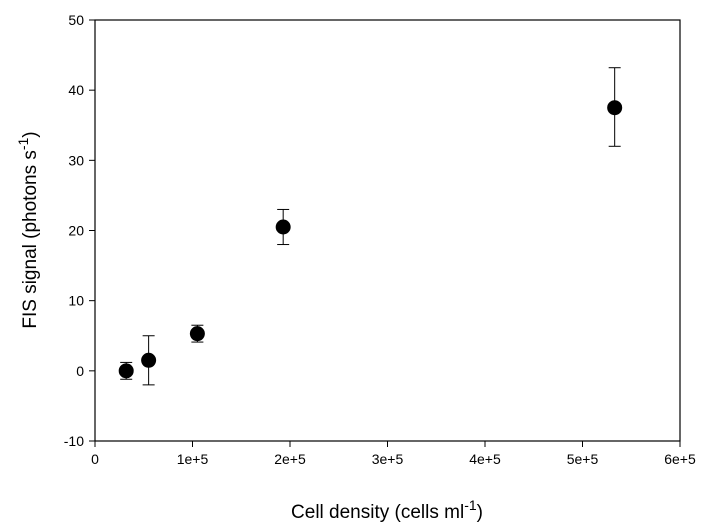 The height and width of the screenshot is (525, 701). What do you see at coordinates (30, 134) in the screenshot?
I see `y-axis-title-close: )` at bounding box center [30, 134].